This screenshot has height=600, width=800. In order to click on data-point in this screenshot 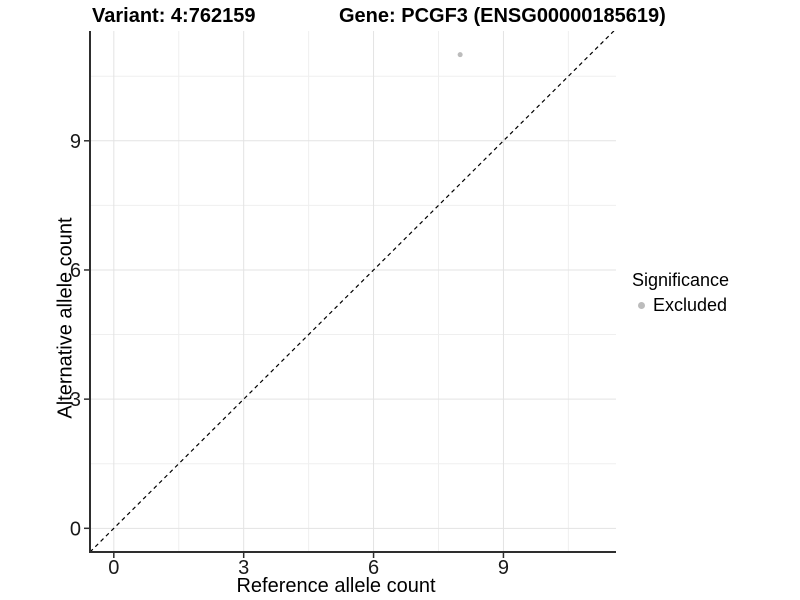, I will do `click(460, 55)`.